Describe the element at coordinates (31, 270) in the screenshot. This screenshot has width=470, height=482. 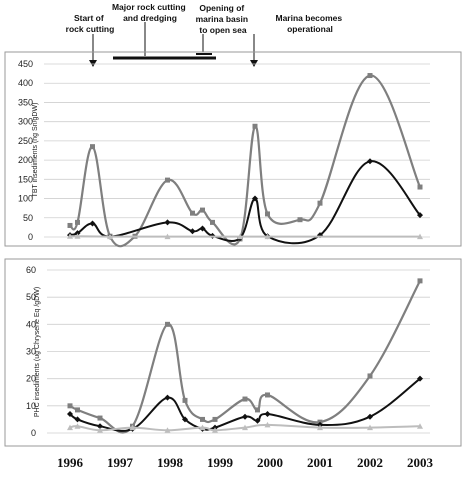
I see `y-tick-label: 60` at that location.